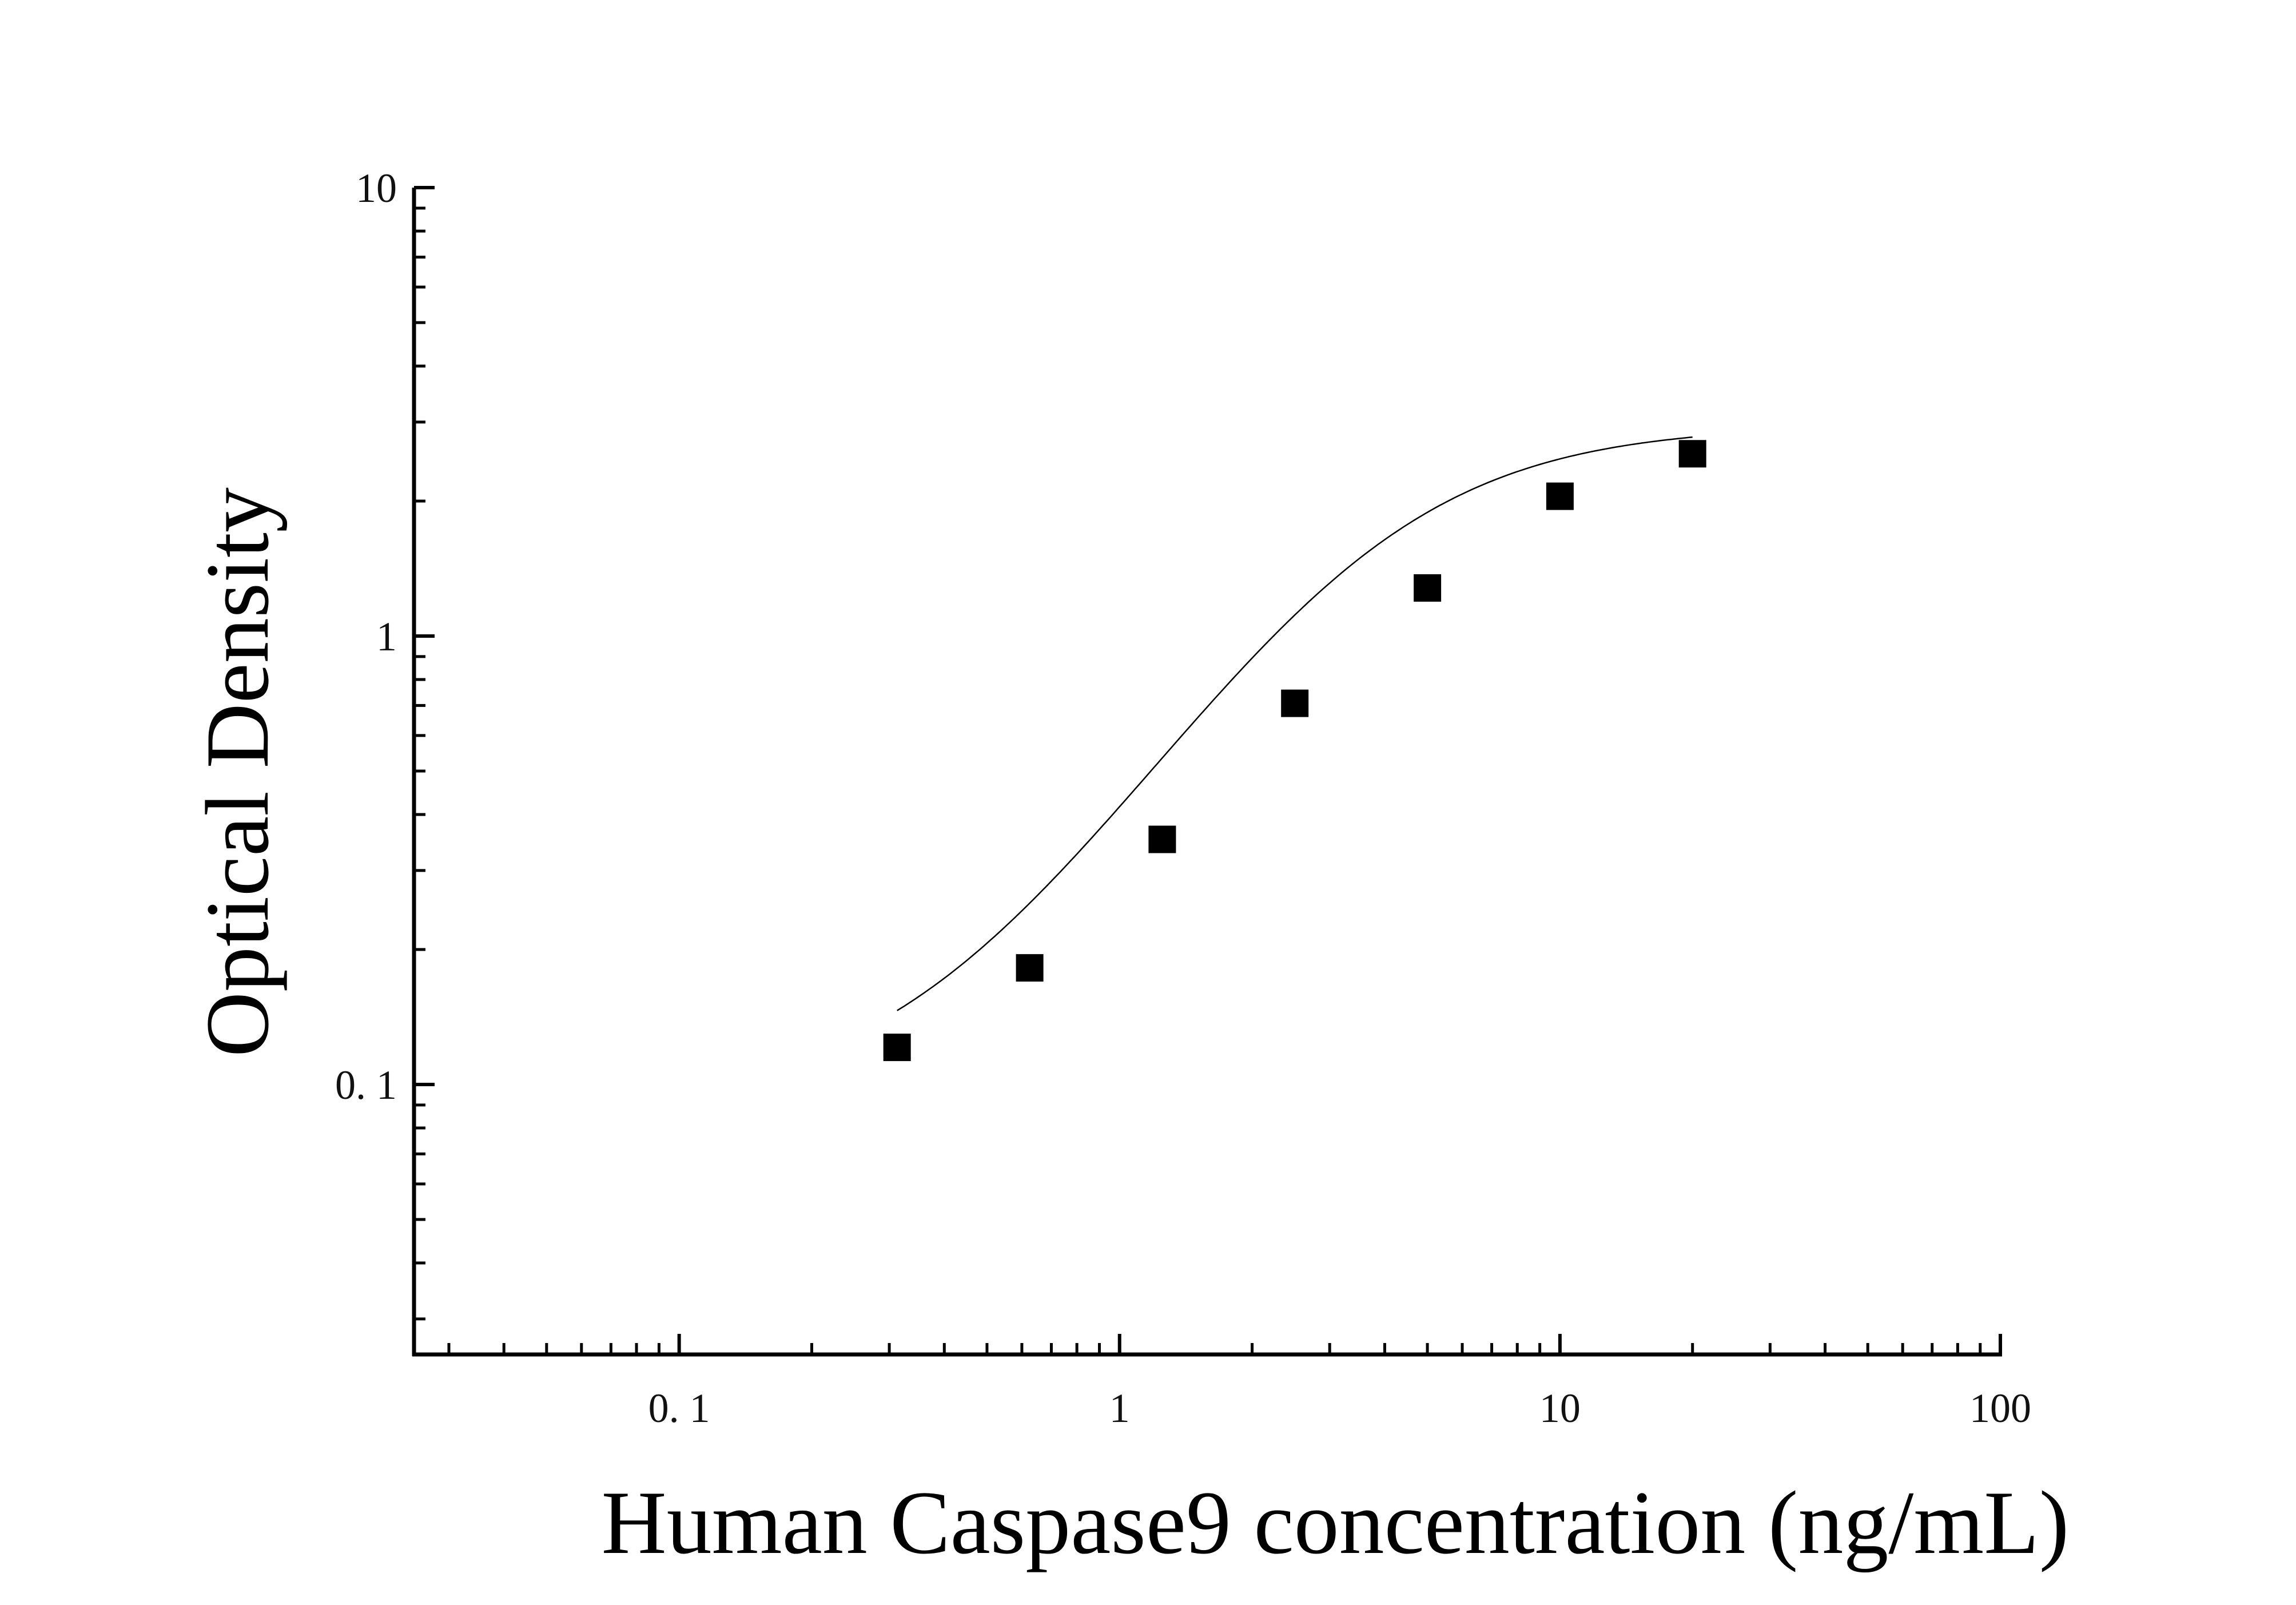 The image size is (2296, 1605). I want to click on data-points, so click(1294, 751).